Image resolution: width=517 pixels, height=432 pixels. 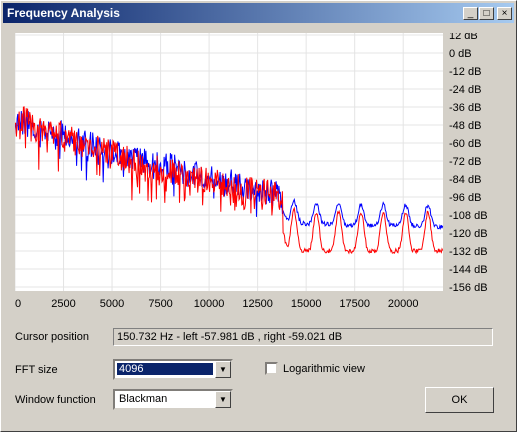 I want to click on x-tick-label: 17500, so click(x=354, y=304).